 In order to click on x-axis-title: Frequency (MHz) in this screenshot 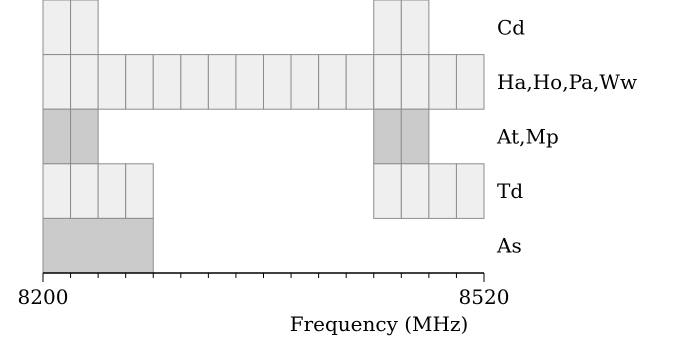, I will do `click(379, 324)`.